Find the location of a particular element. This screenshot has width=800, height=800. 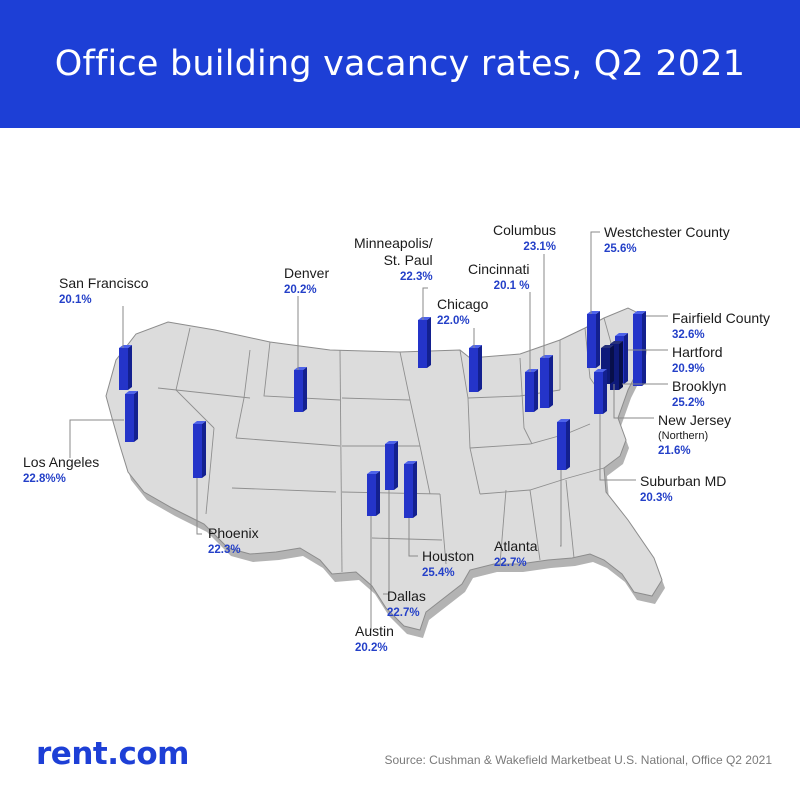

bar-chicago is located at coordinates (475, 368).